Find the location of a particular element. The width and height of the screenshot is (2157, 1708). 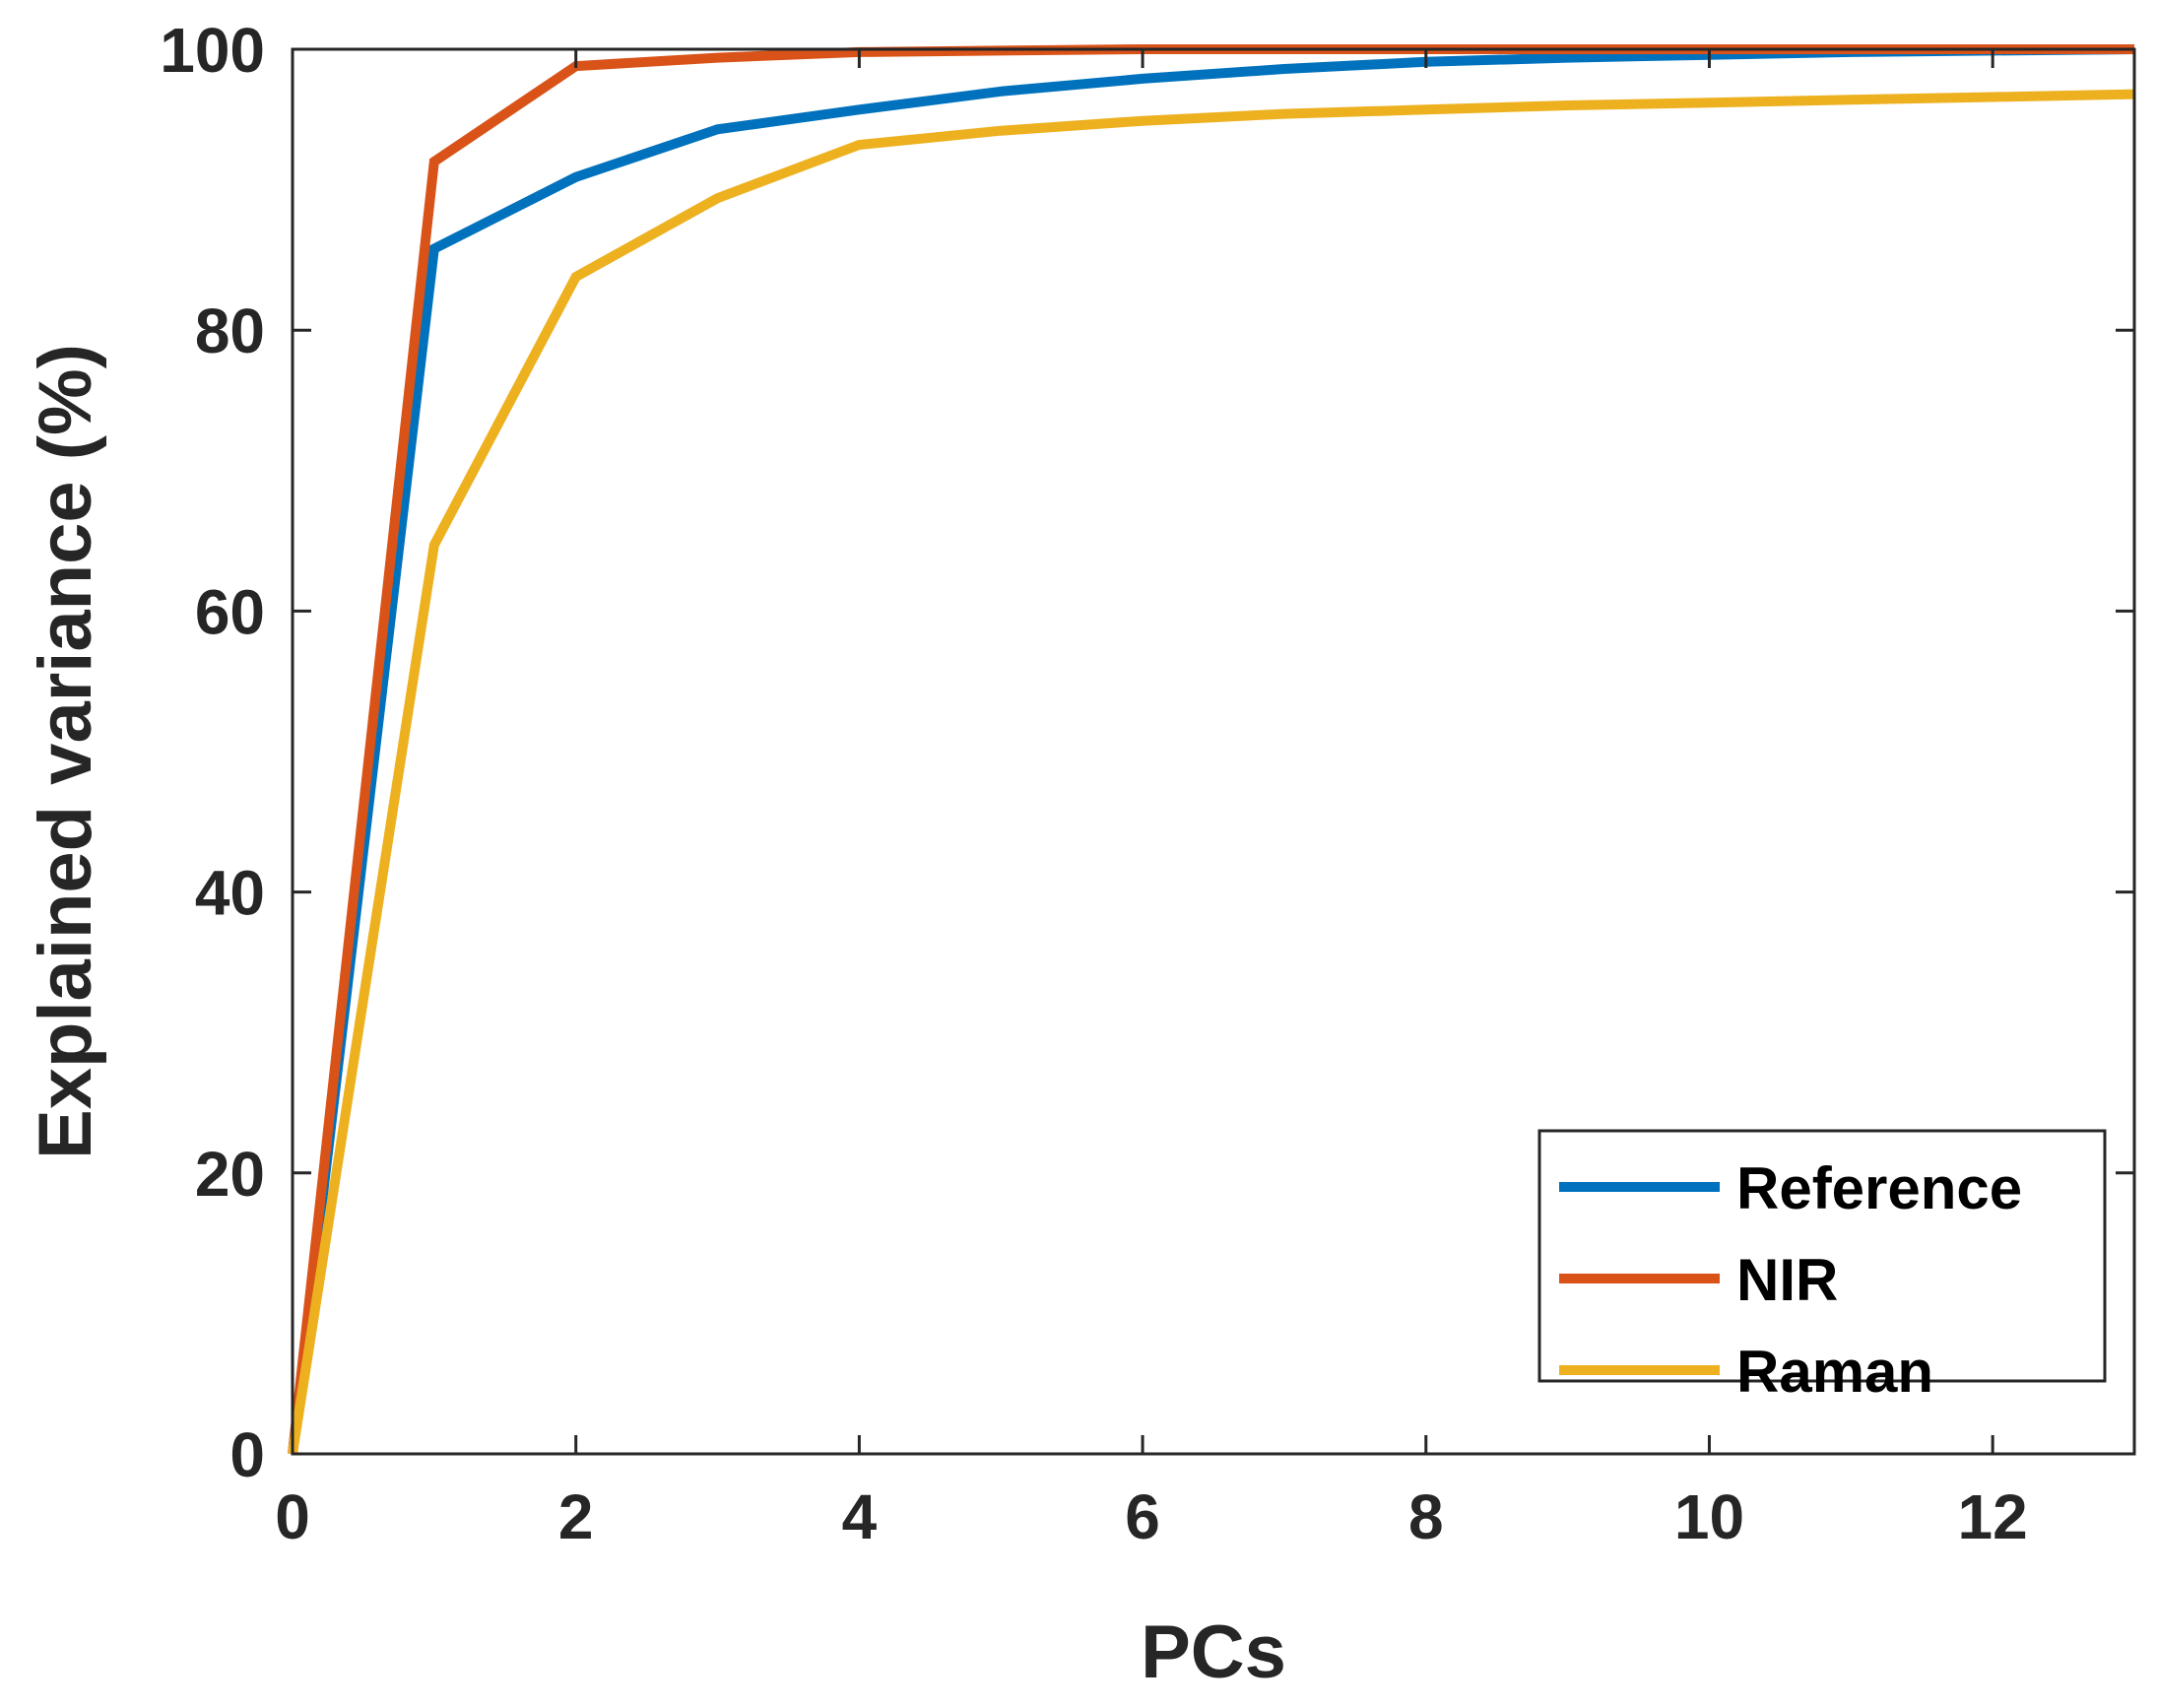

x-tick-label: 4 is located at coordinates (860, 1516).